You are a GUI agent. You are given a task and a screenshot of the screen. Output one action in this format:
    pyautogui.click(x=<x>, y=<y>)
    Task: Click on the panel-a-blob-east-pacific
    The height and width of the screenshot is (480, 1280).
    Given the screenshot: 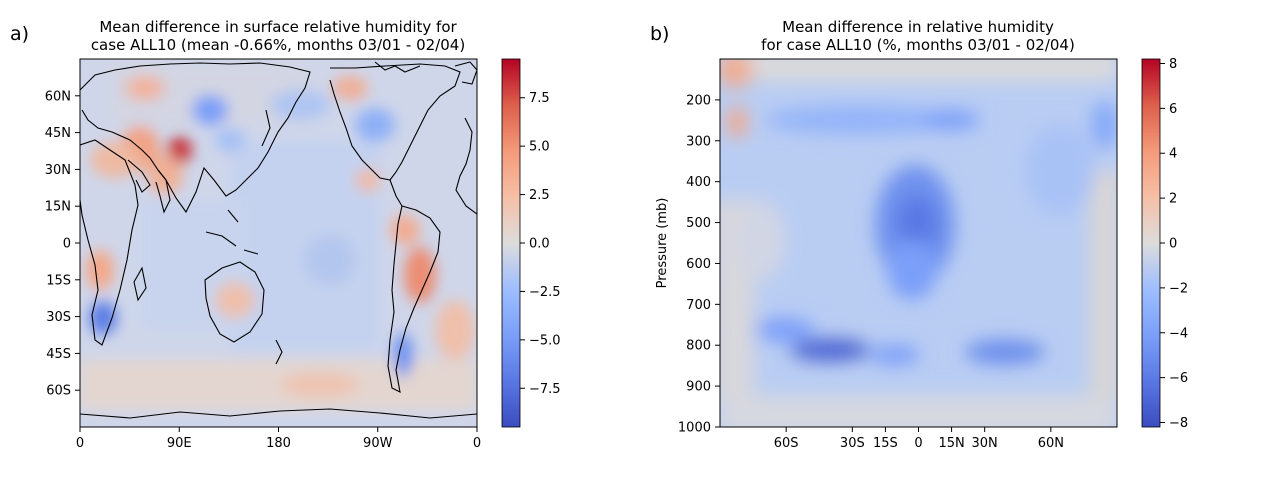 What is the action you would take?
    pyautogui.click(x=330, y=260)
    